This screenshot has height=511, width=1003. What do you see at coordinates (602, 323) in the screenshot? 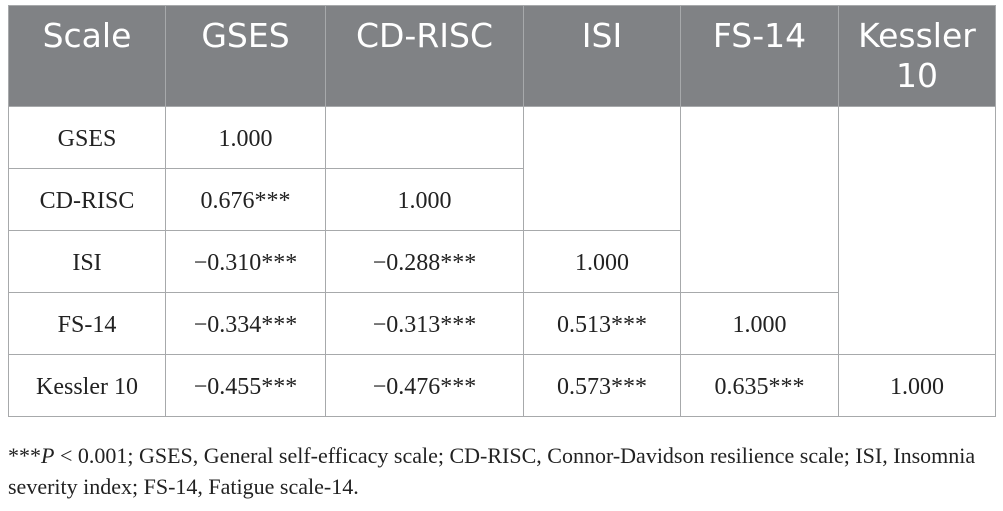
I see `cell: 0.513***` at bounding box center [602, 323].